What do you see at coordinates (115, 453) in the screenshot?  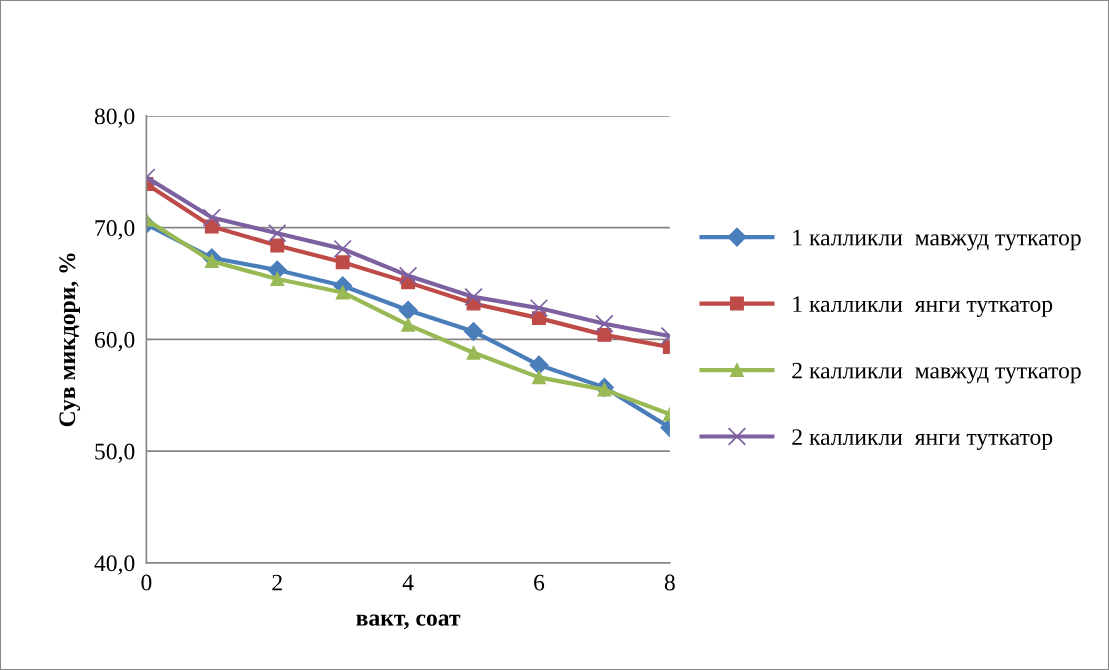 I see `y-tick-label: 50,0` at bounding box center [115, 453].